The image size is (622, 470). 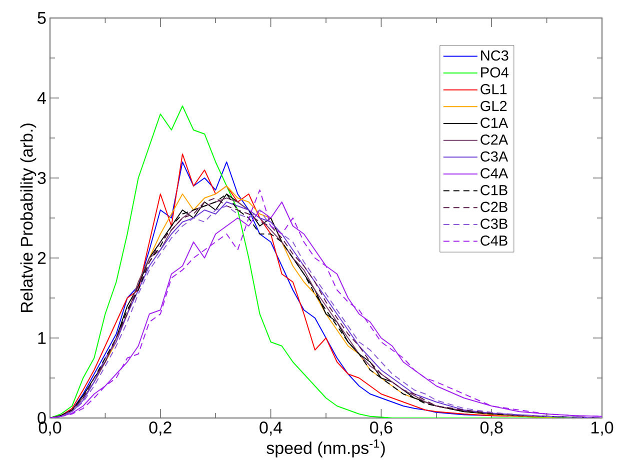 What do you see at coordinates (494, 72) in the screenshot?
I see `legend-label: PO4` at bounding box center [494, 72].